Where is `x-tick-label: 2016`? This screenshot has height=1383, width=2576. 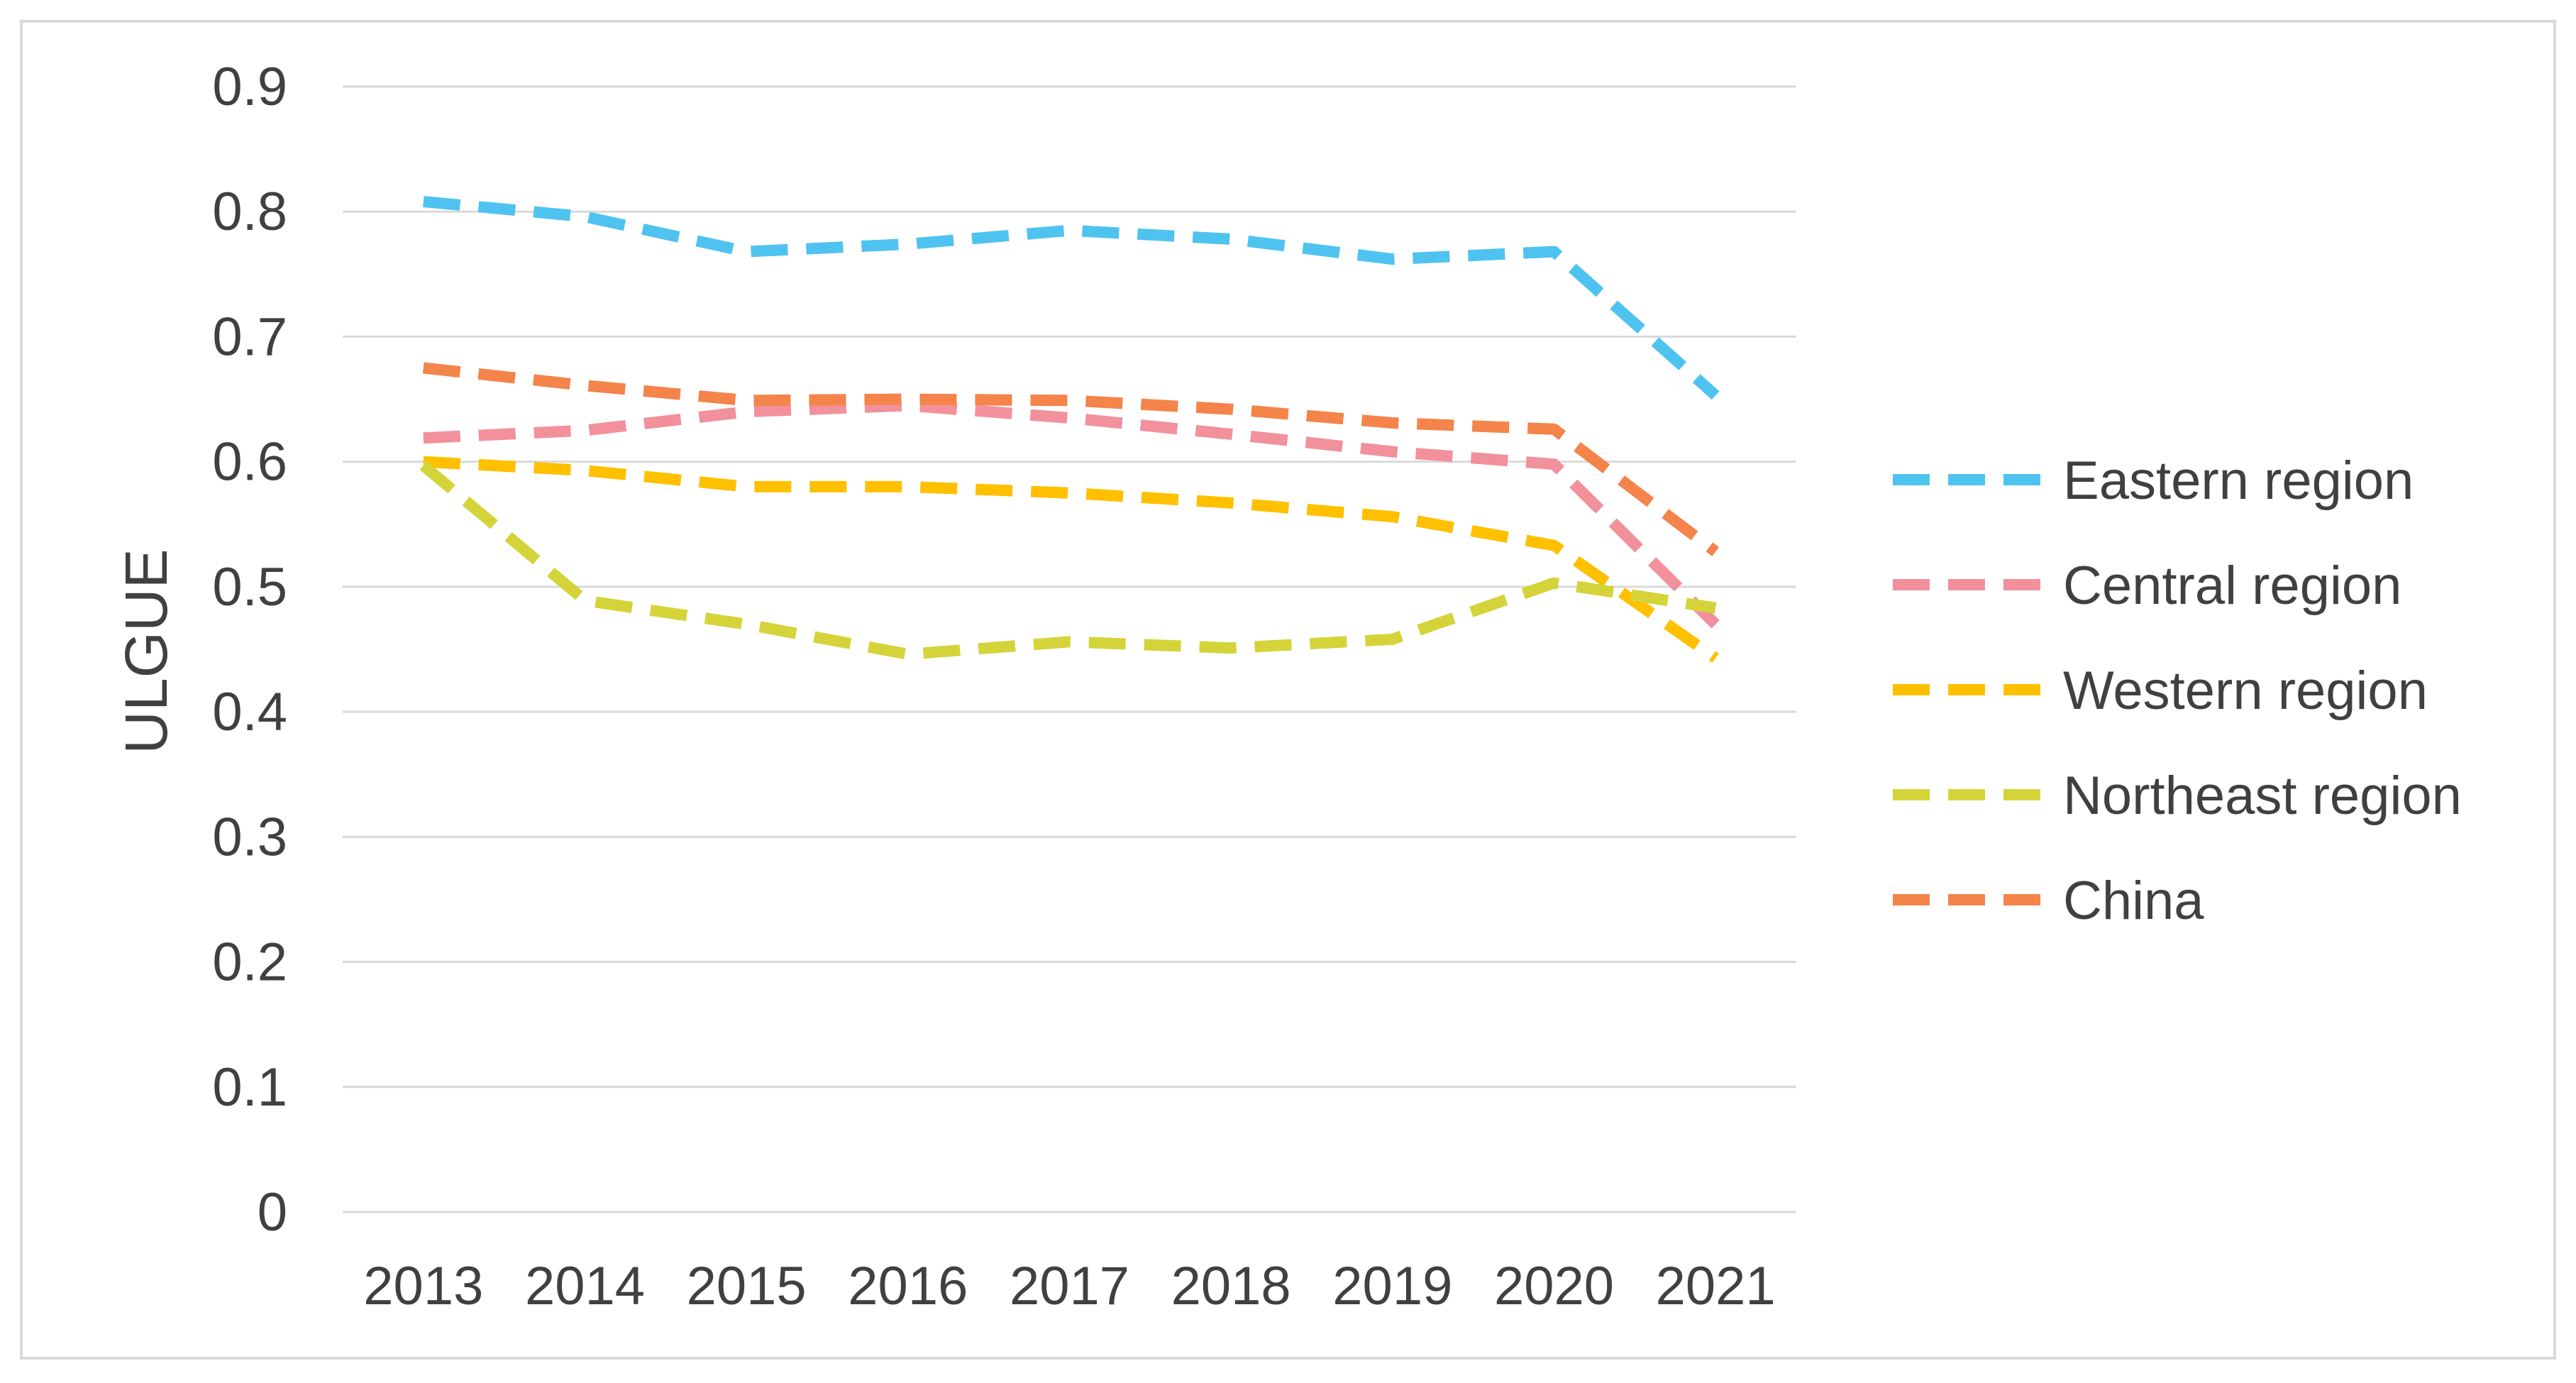 x-tick-label: 2016 is located at coordinates (908, 1286).